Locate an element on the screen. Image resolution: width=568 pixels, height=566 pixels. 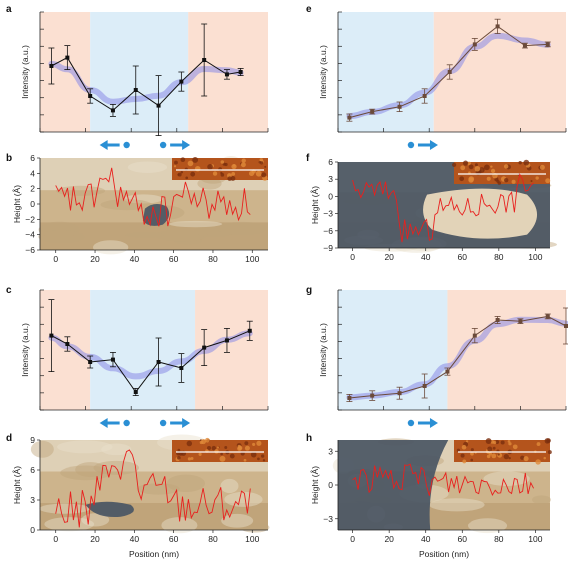
panel-label-d: d is located at coordinates (9, 438).